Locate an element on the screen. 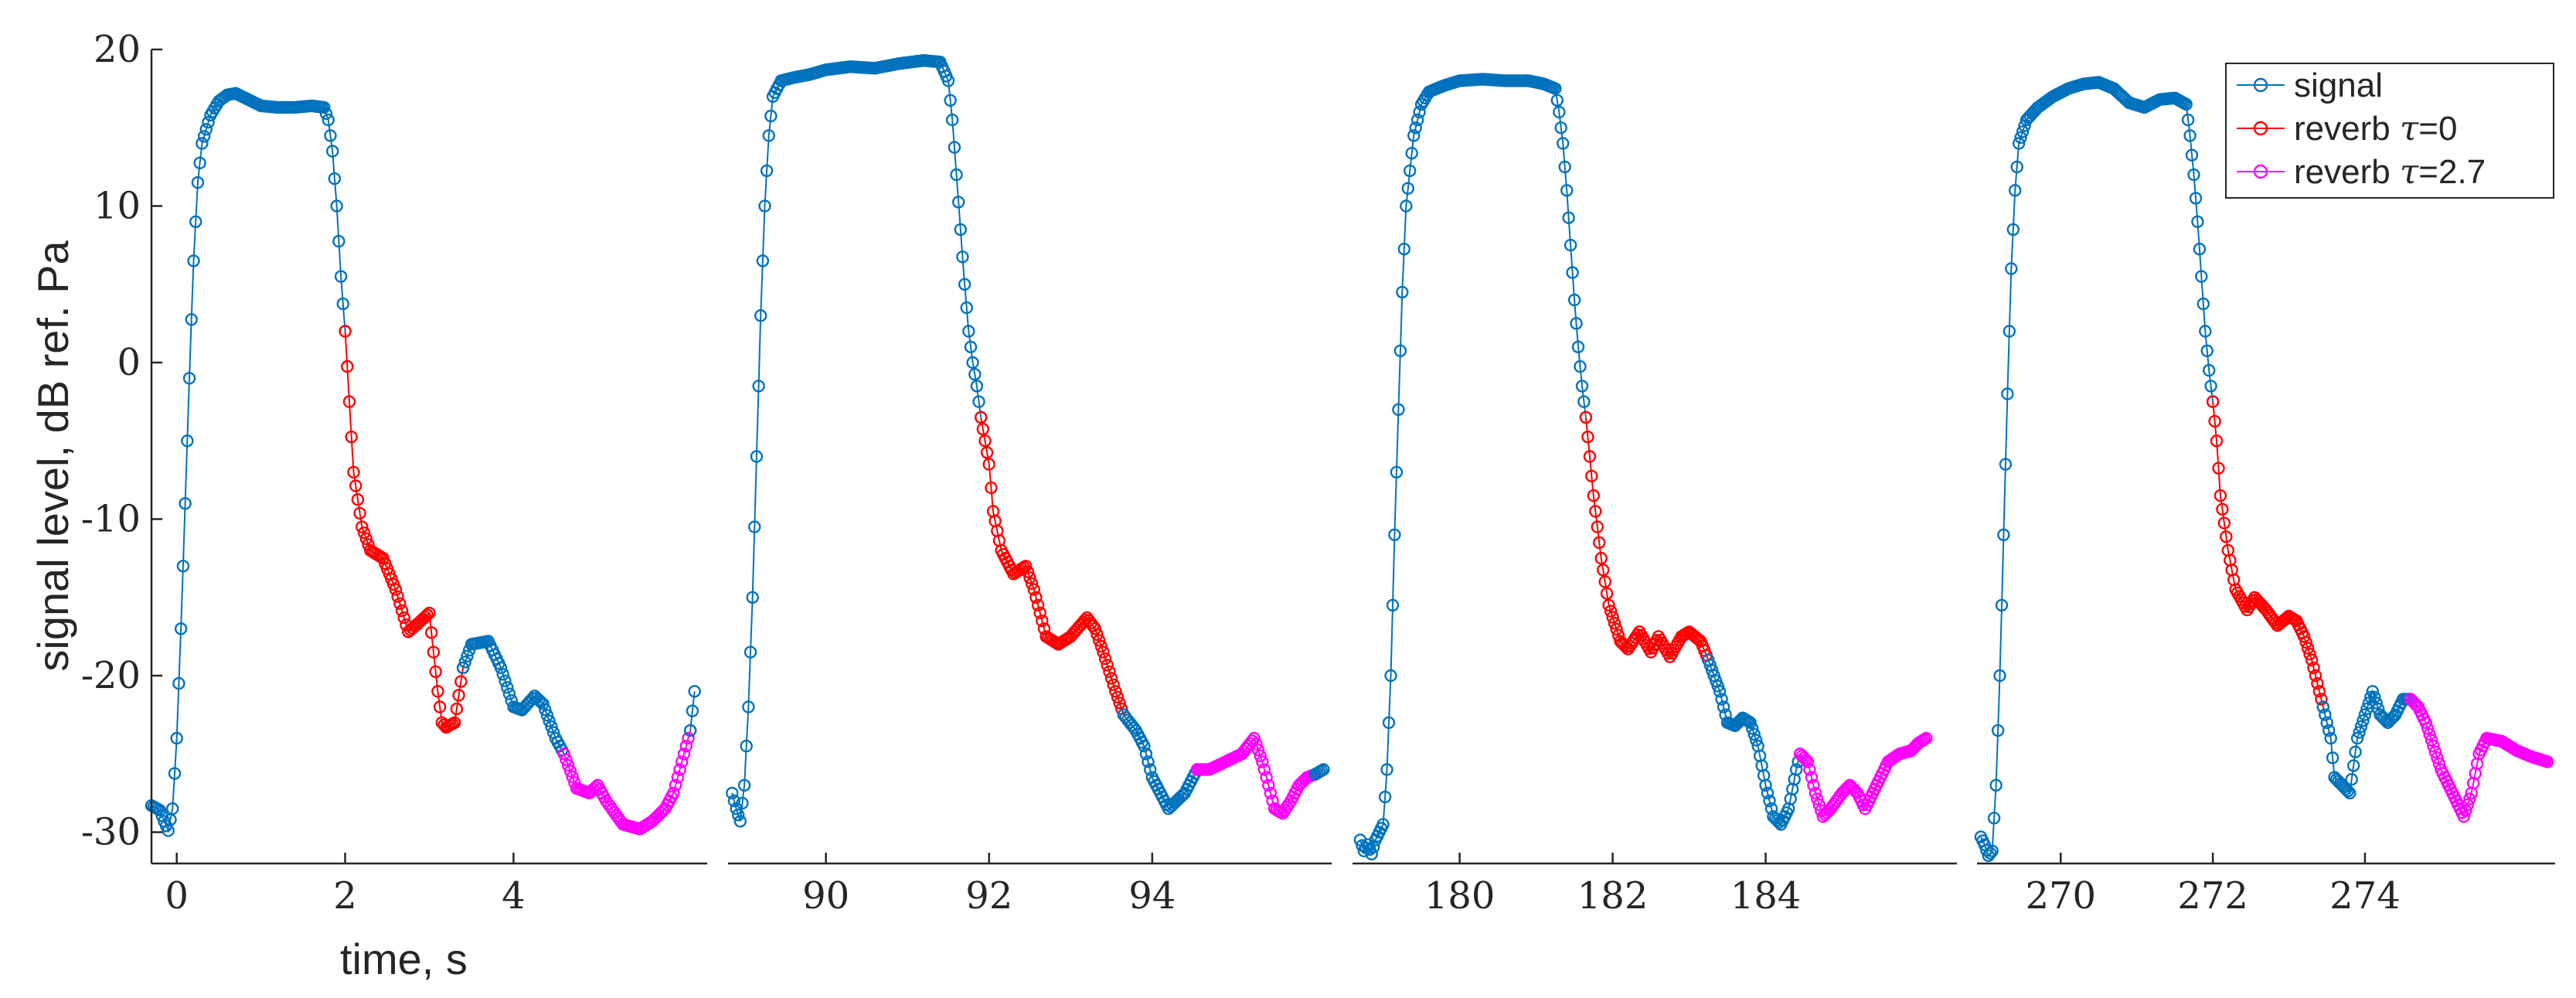  reverb27-line is located at coordinates (627, 780).